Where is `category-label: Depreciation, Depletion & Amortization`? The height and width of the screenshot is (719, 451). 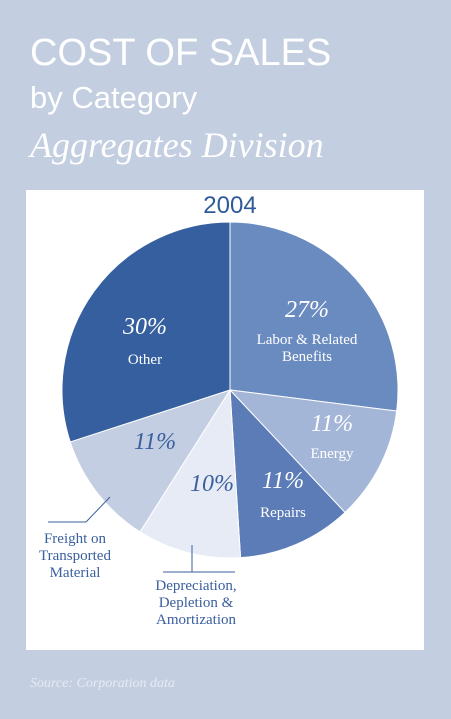
category-label: Depreciation, Depletion & Amortization is located at coordinates (196, 603).